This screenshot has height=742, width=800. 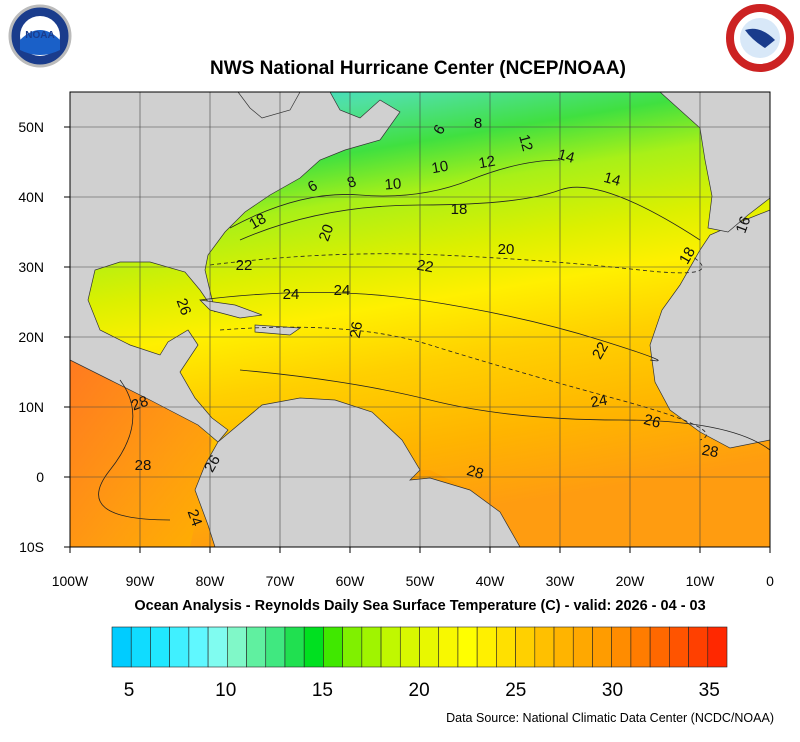 What do you see at coordinates (421, 581) in the screenshot?
I see `x-tick-label: 50W` at bounding box center [421, 581].